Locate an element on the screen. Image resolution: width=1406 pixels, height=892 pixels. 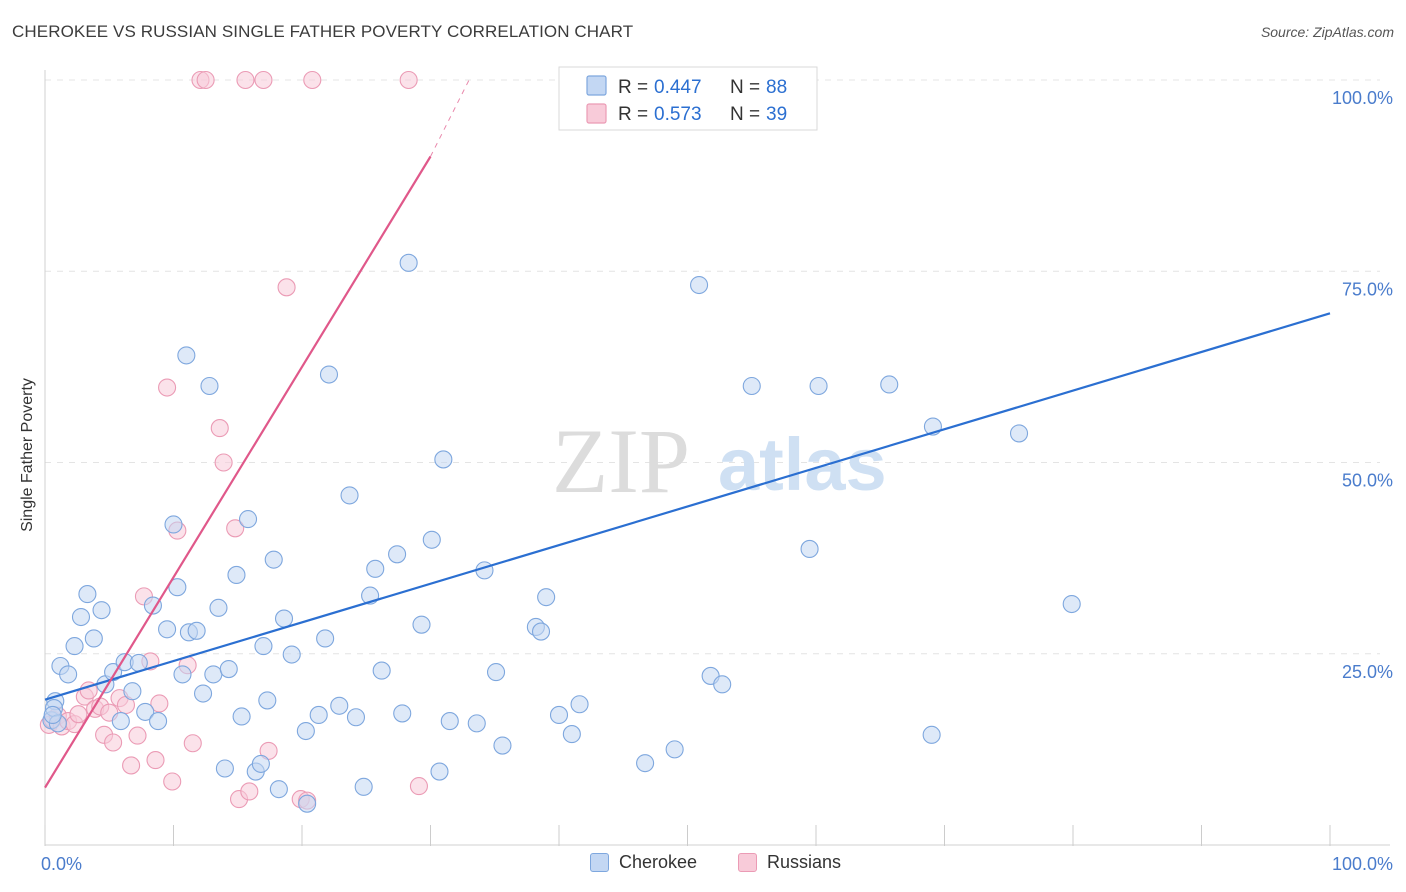
legend-n-label-cherokee: N = is located at coordinates (745, 87).